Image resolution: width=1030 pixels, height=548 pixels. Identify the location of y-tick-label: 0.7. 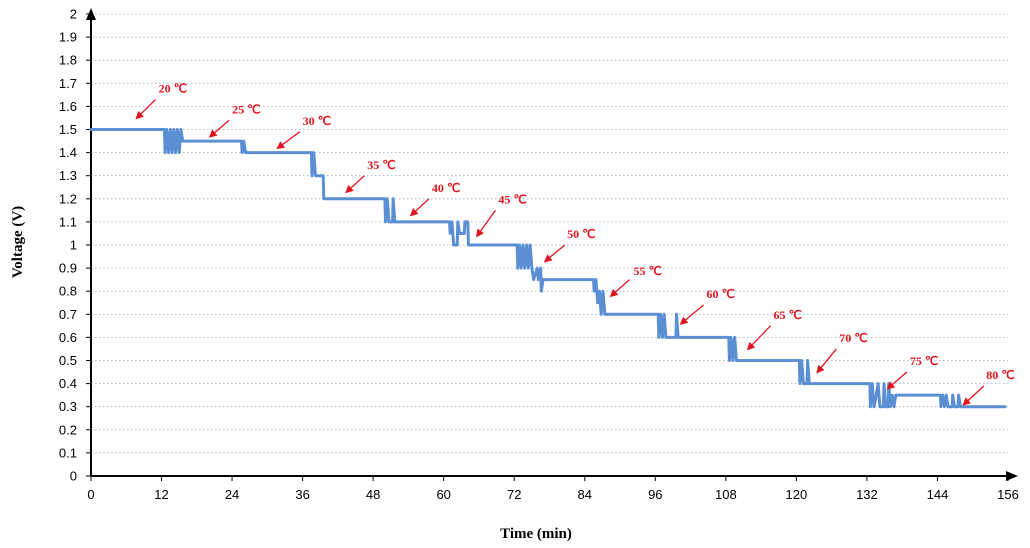
(68, 314).